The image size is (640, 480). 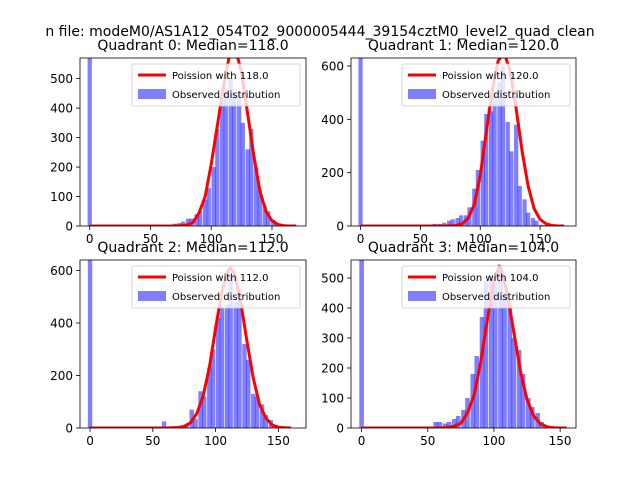 I want to click on legend: Poission with 112.0 Observed distribution, so click(x=216, y=287).